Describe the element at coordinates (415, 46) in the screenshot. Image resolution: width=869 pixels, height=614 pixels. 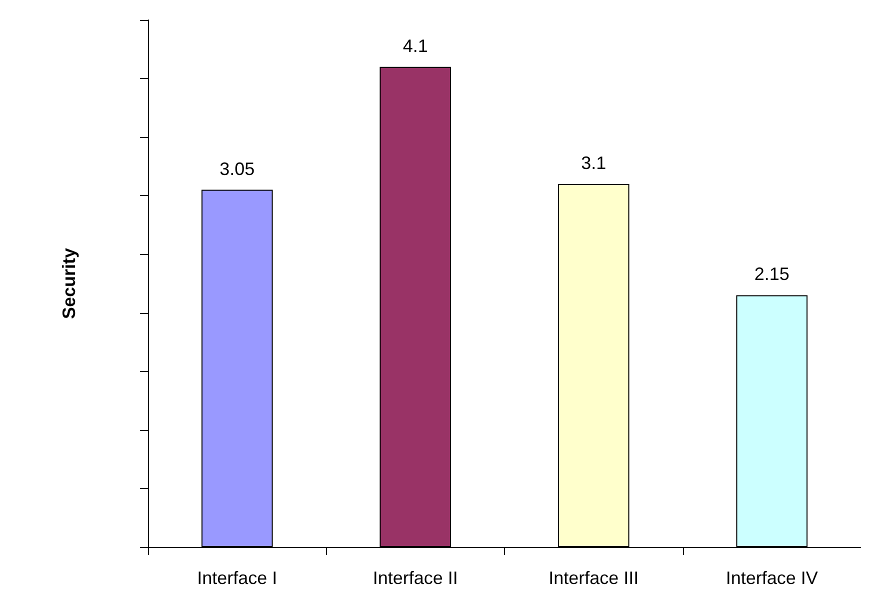
I see `data-label: 4.1` at that location.